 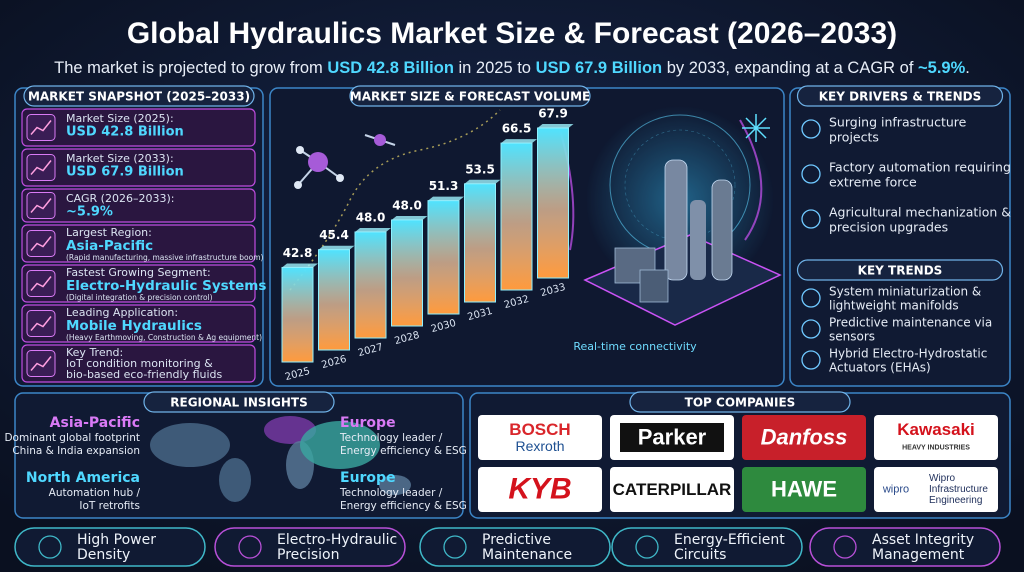 I want to click on snapshot-label: Fastest Growing Segment:, so click(x=138, y=272).